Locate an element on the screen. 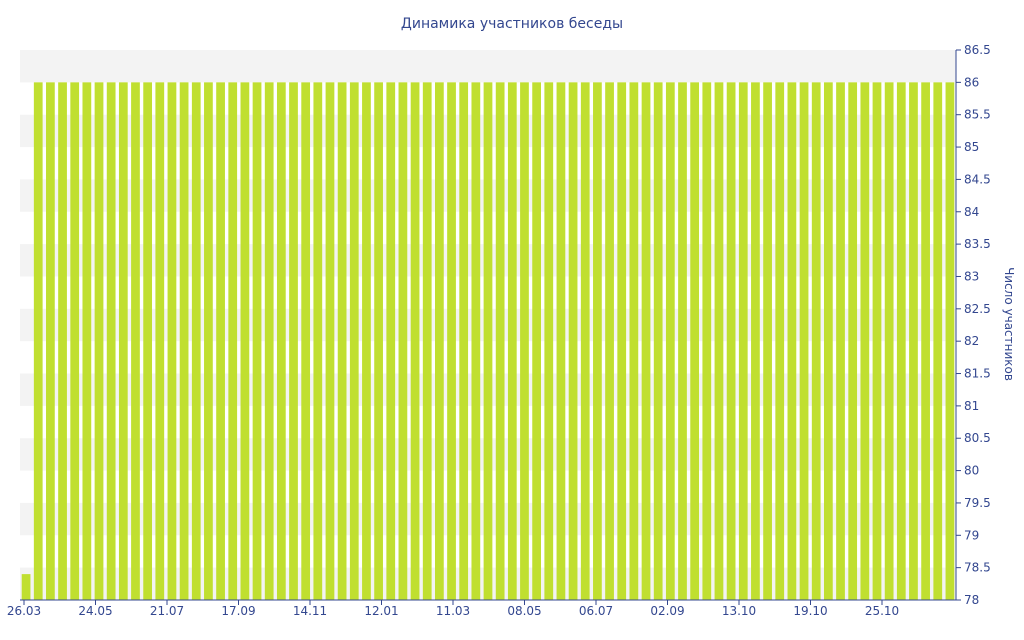 This screenshot has height=640, width=1024. y-tick-label: 78.5 is located at coordinates (977, 568).